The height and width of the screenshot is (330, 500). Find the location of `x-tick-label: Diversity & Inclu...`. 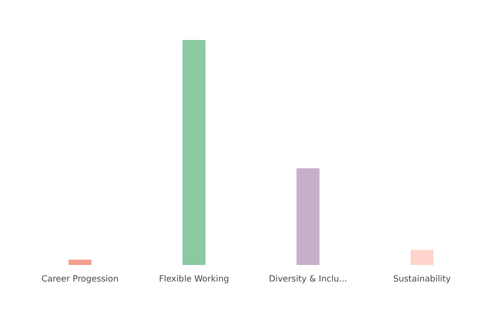

x-tick-label: Diversity & Inclu... is located at coordinates (308, 279).